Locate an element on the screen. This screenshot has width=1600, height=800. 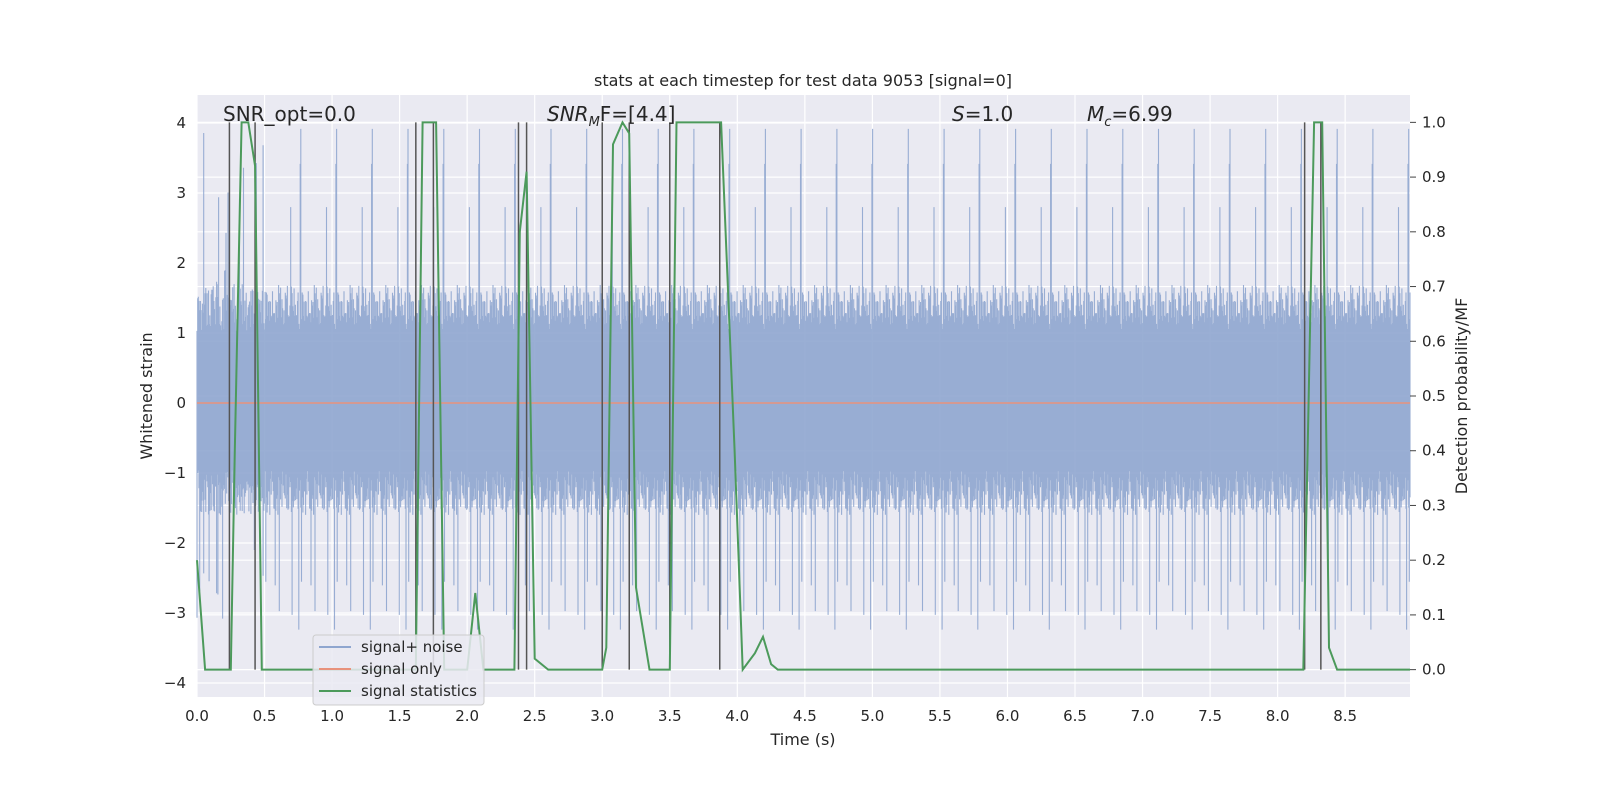
legend-box is located at coordinates (398, 670).